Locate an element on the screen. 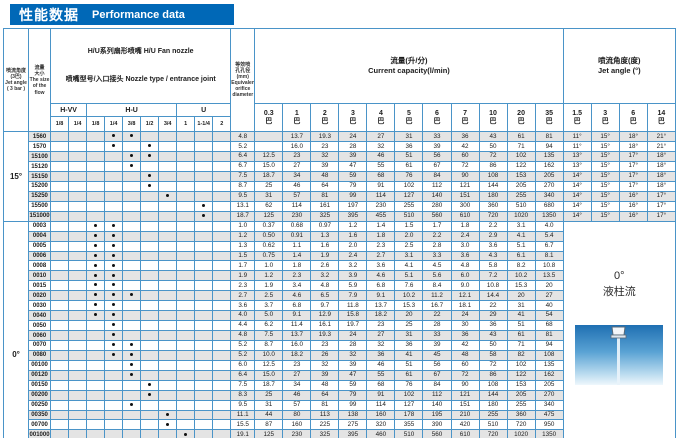  capacity-value: 9.7 is located at coordinates (325, 306).